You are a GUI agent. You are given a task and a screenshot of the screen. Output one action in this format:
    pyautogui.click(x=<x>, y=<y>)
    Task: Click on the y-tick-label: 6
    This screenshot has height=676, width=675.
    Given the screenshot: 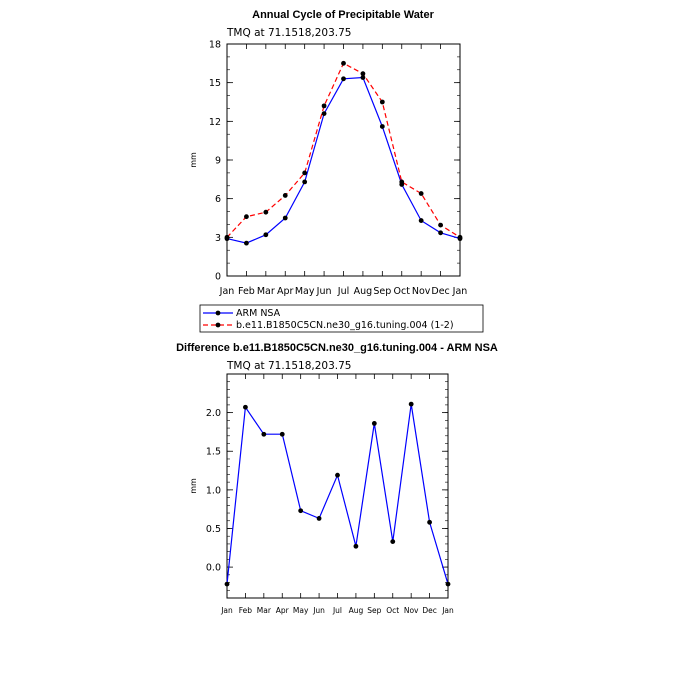 What is the action you would take?
    pyautogui.click(x=218, y=199)
    